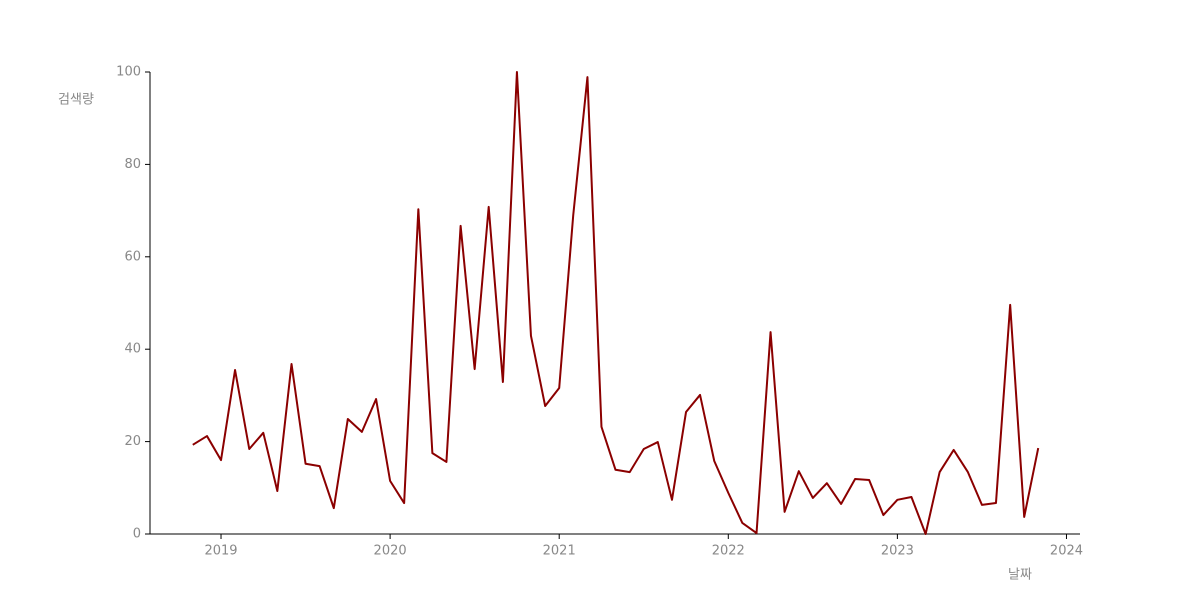 This screenshot has width=1200, height=600. I want to click on y-tick-label: 20, so click(132, 441).